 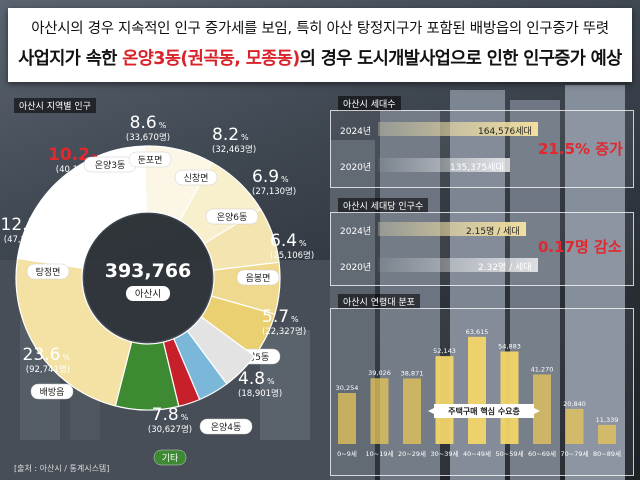 What do you see at coordinates (379, 411) in the screenshot?
I see `age-bar-10~19세` at bounding box center [379, 411].